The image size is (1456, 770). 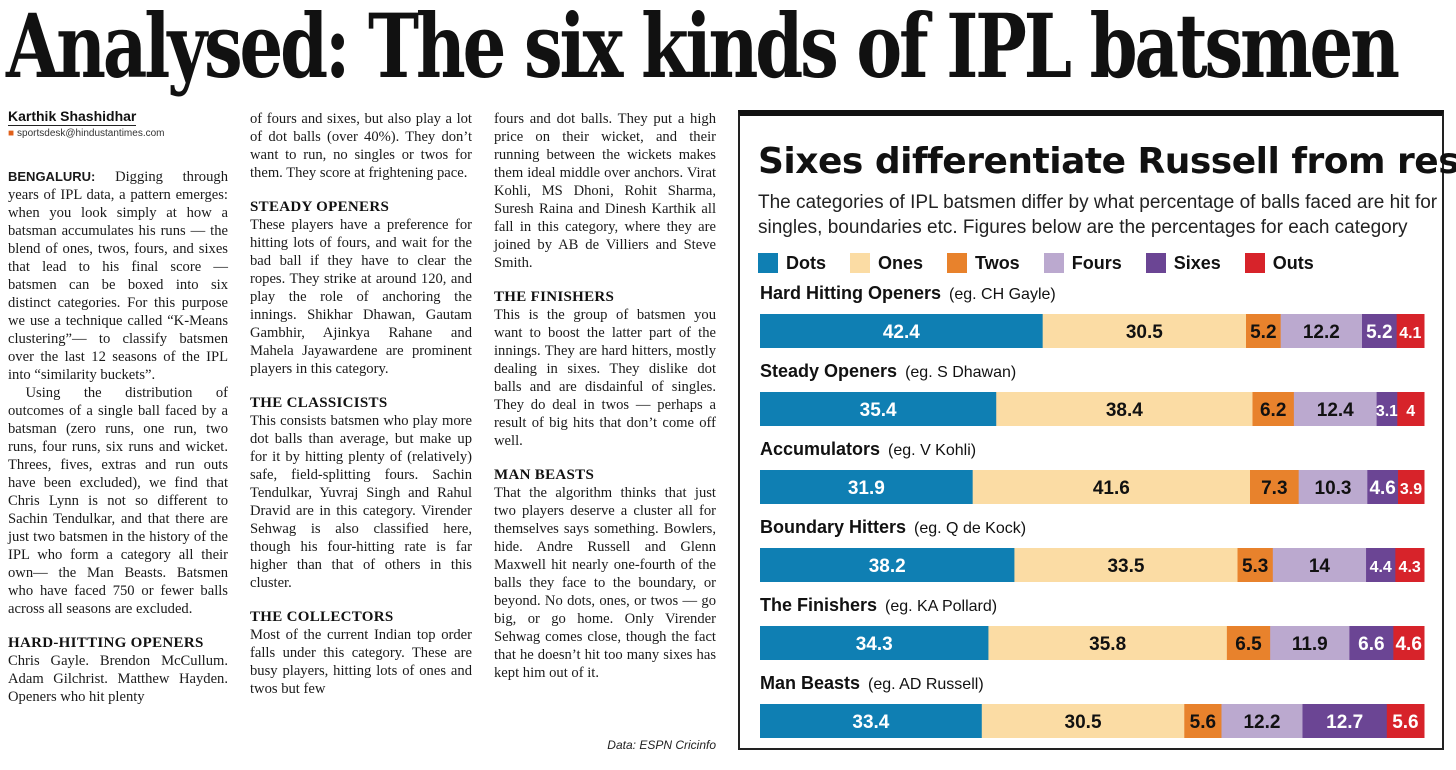 I want to click on data-label: 34.3, so click(x=874, y=644).